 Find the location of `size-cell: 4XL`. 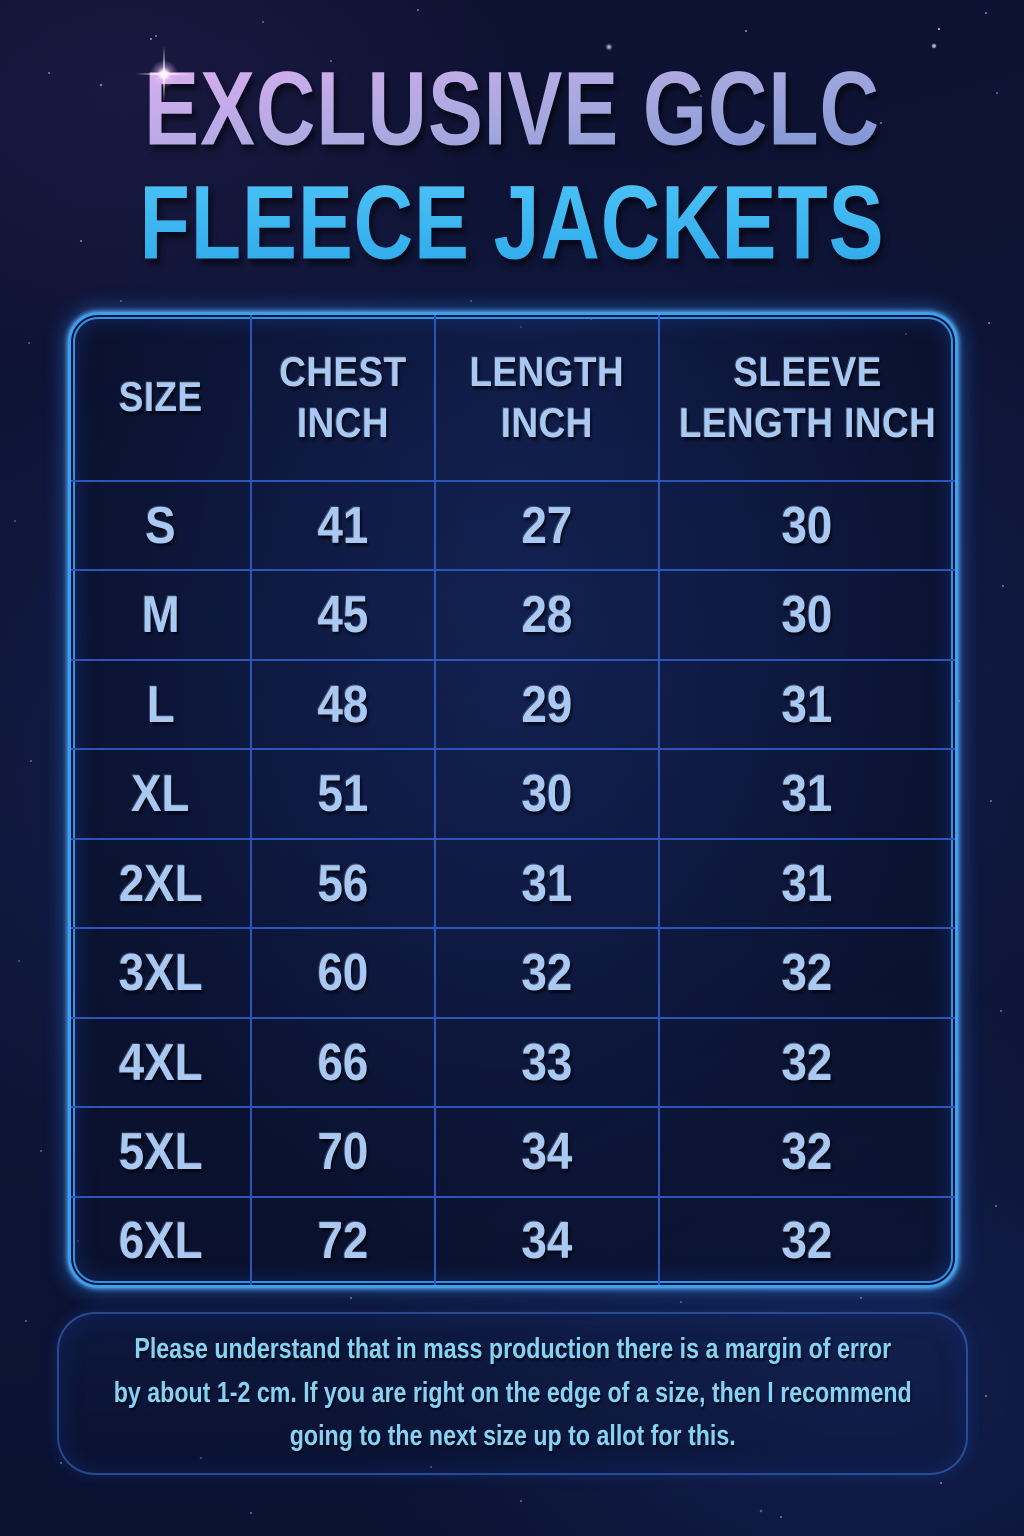

size-cell: 4XL is located at coordinates (162, 1062).